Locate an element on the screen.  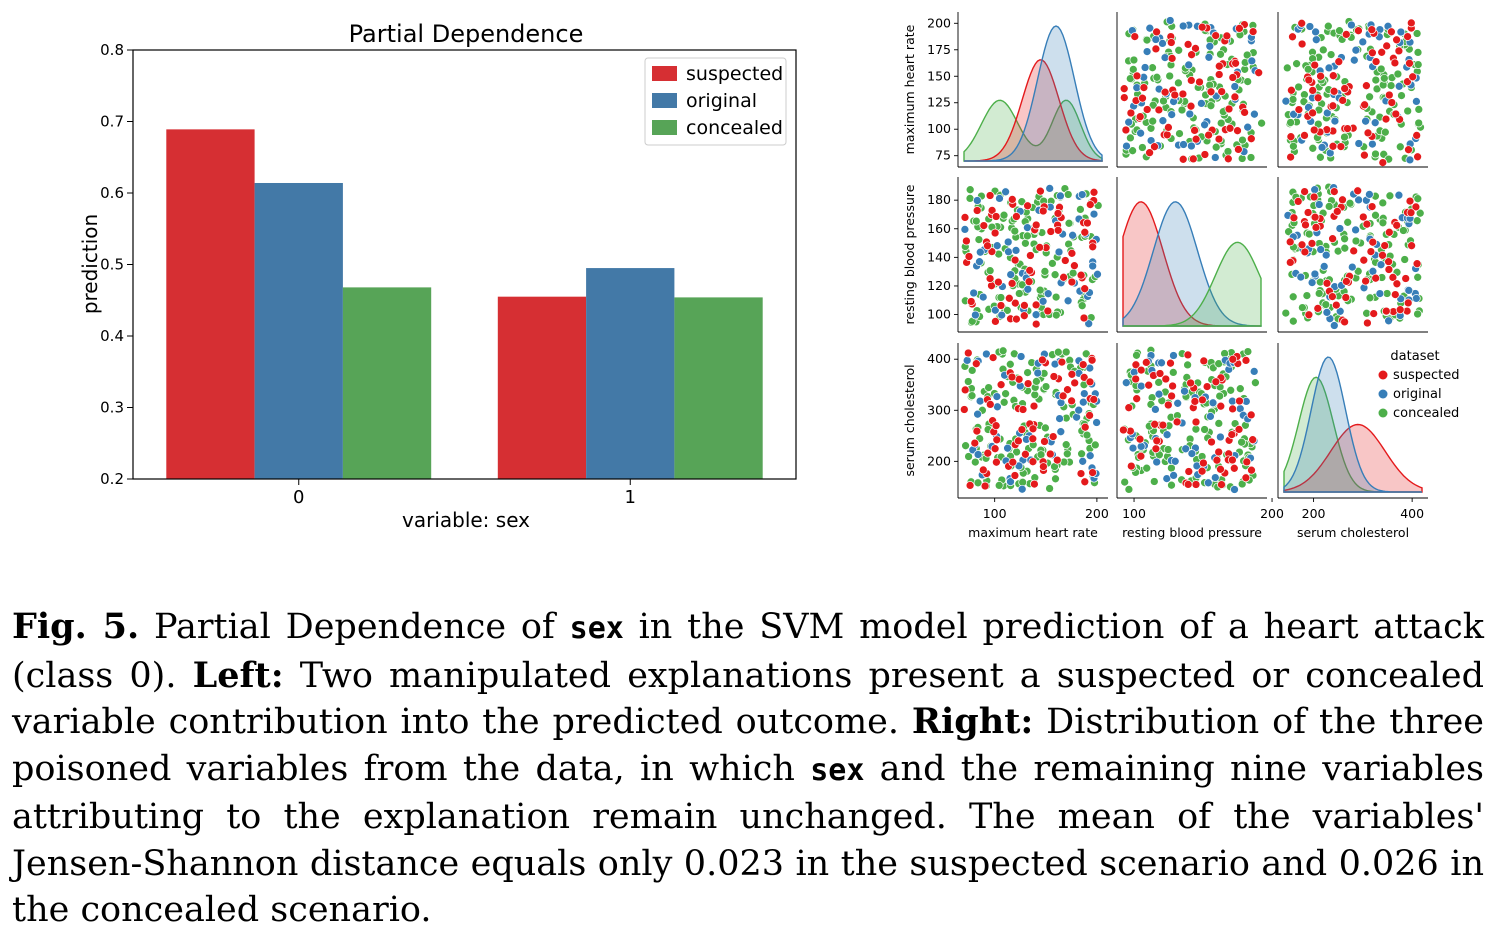
x-tick-label: 200 is located at coordinates (1097, 513).